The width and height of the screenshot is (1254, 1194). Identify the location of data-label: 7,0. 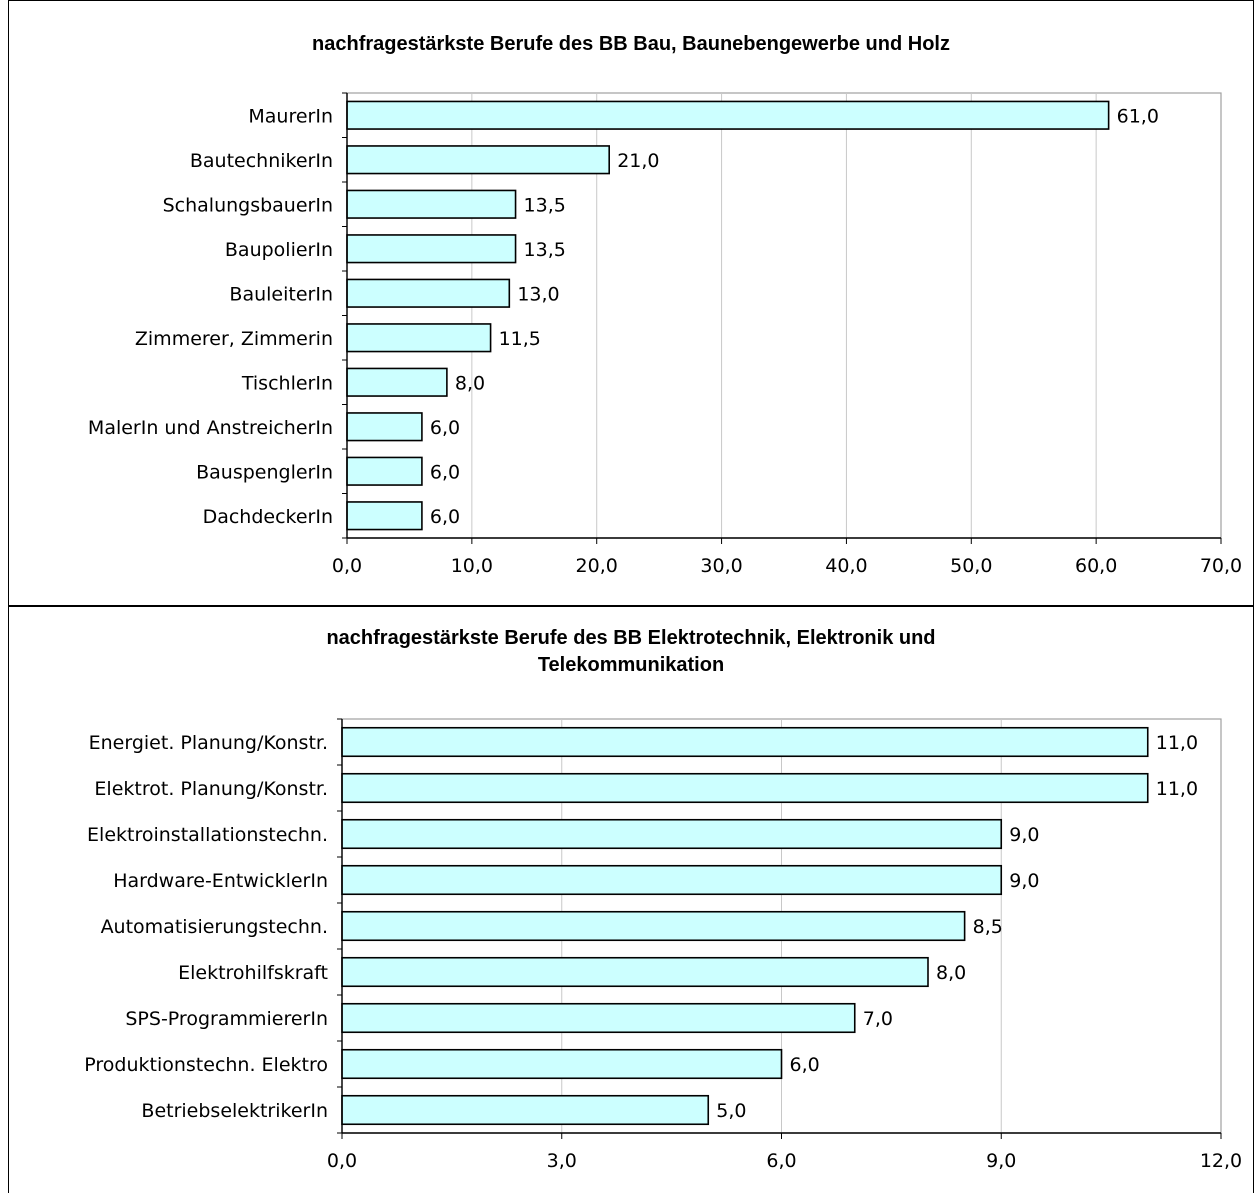
(878, 1019).